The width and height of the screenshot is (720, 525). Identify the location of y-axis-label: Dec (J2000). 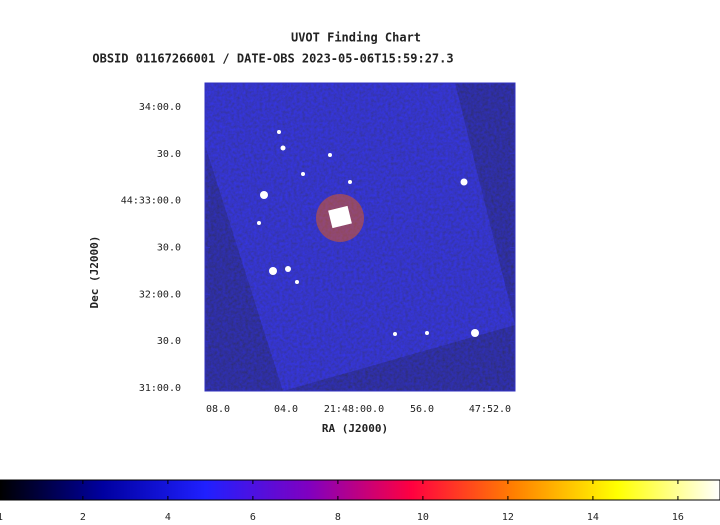
(94, 272).